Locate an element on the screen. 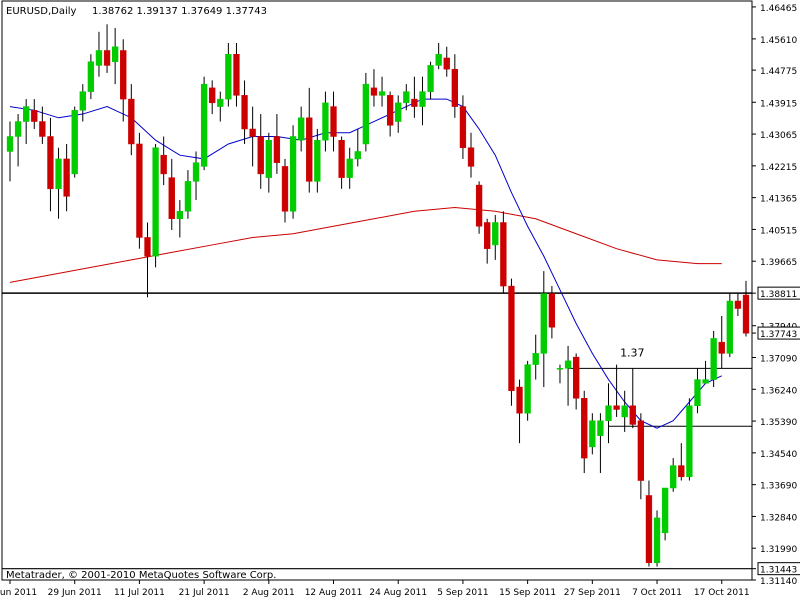 The image size is (800, 604). x-tick-label: 17 Jun 2011 is located at coordinates (18, 593).